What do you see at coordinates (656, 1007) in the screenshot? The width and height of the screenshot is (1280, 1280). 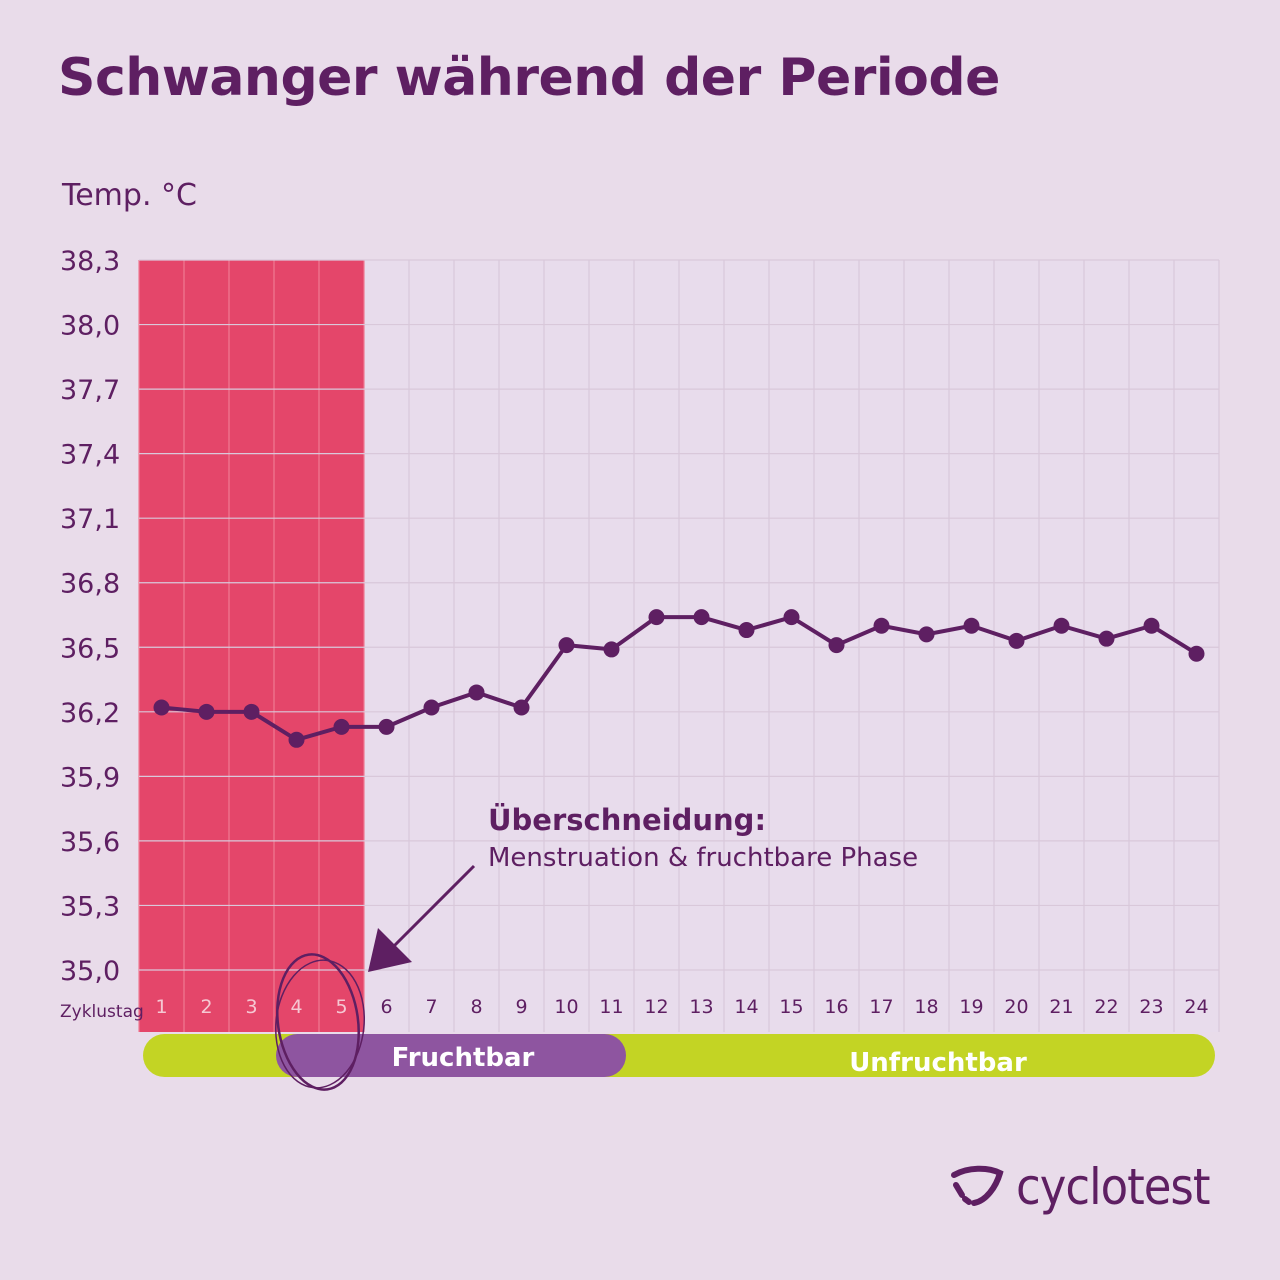 I see `x-tick-label: 12` at bounding box center [656, 1007].